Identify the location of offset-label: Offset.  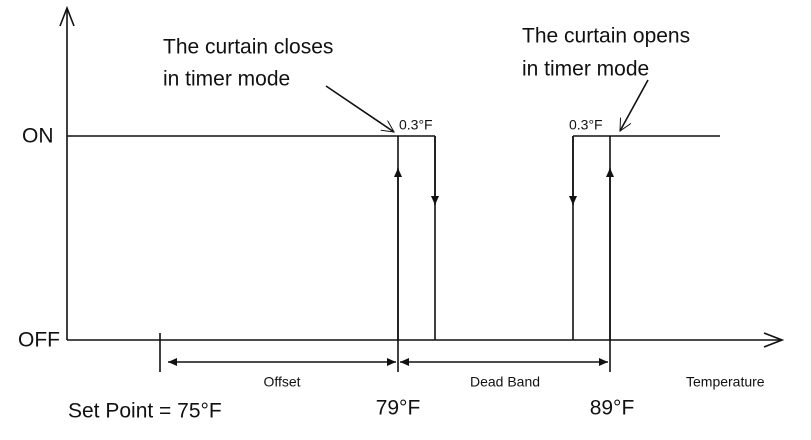
(281, 382).